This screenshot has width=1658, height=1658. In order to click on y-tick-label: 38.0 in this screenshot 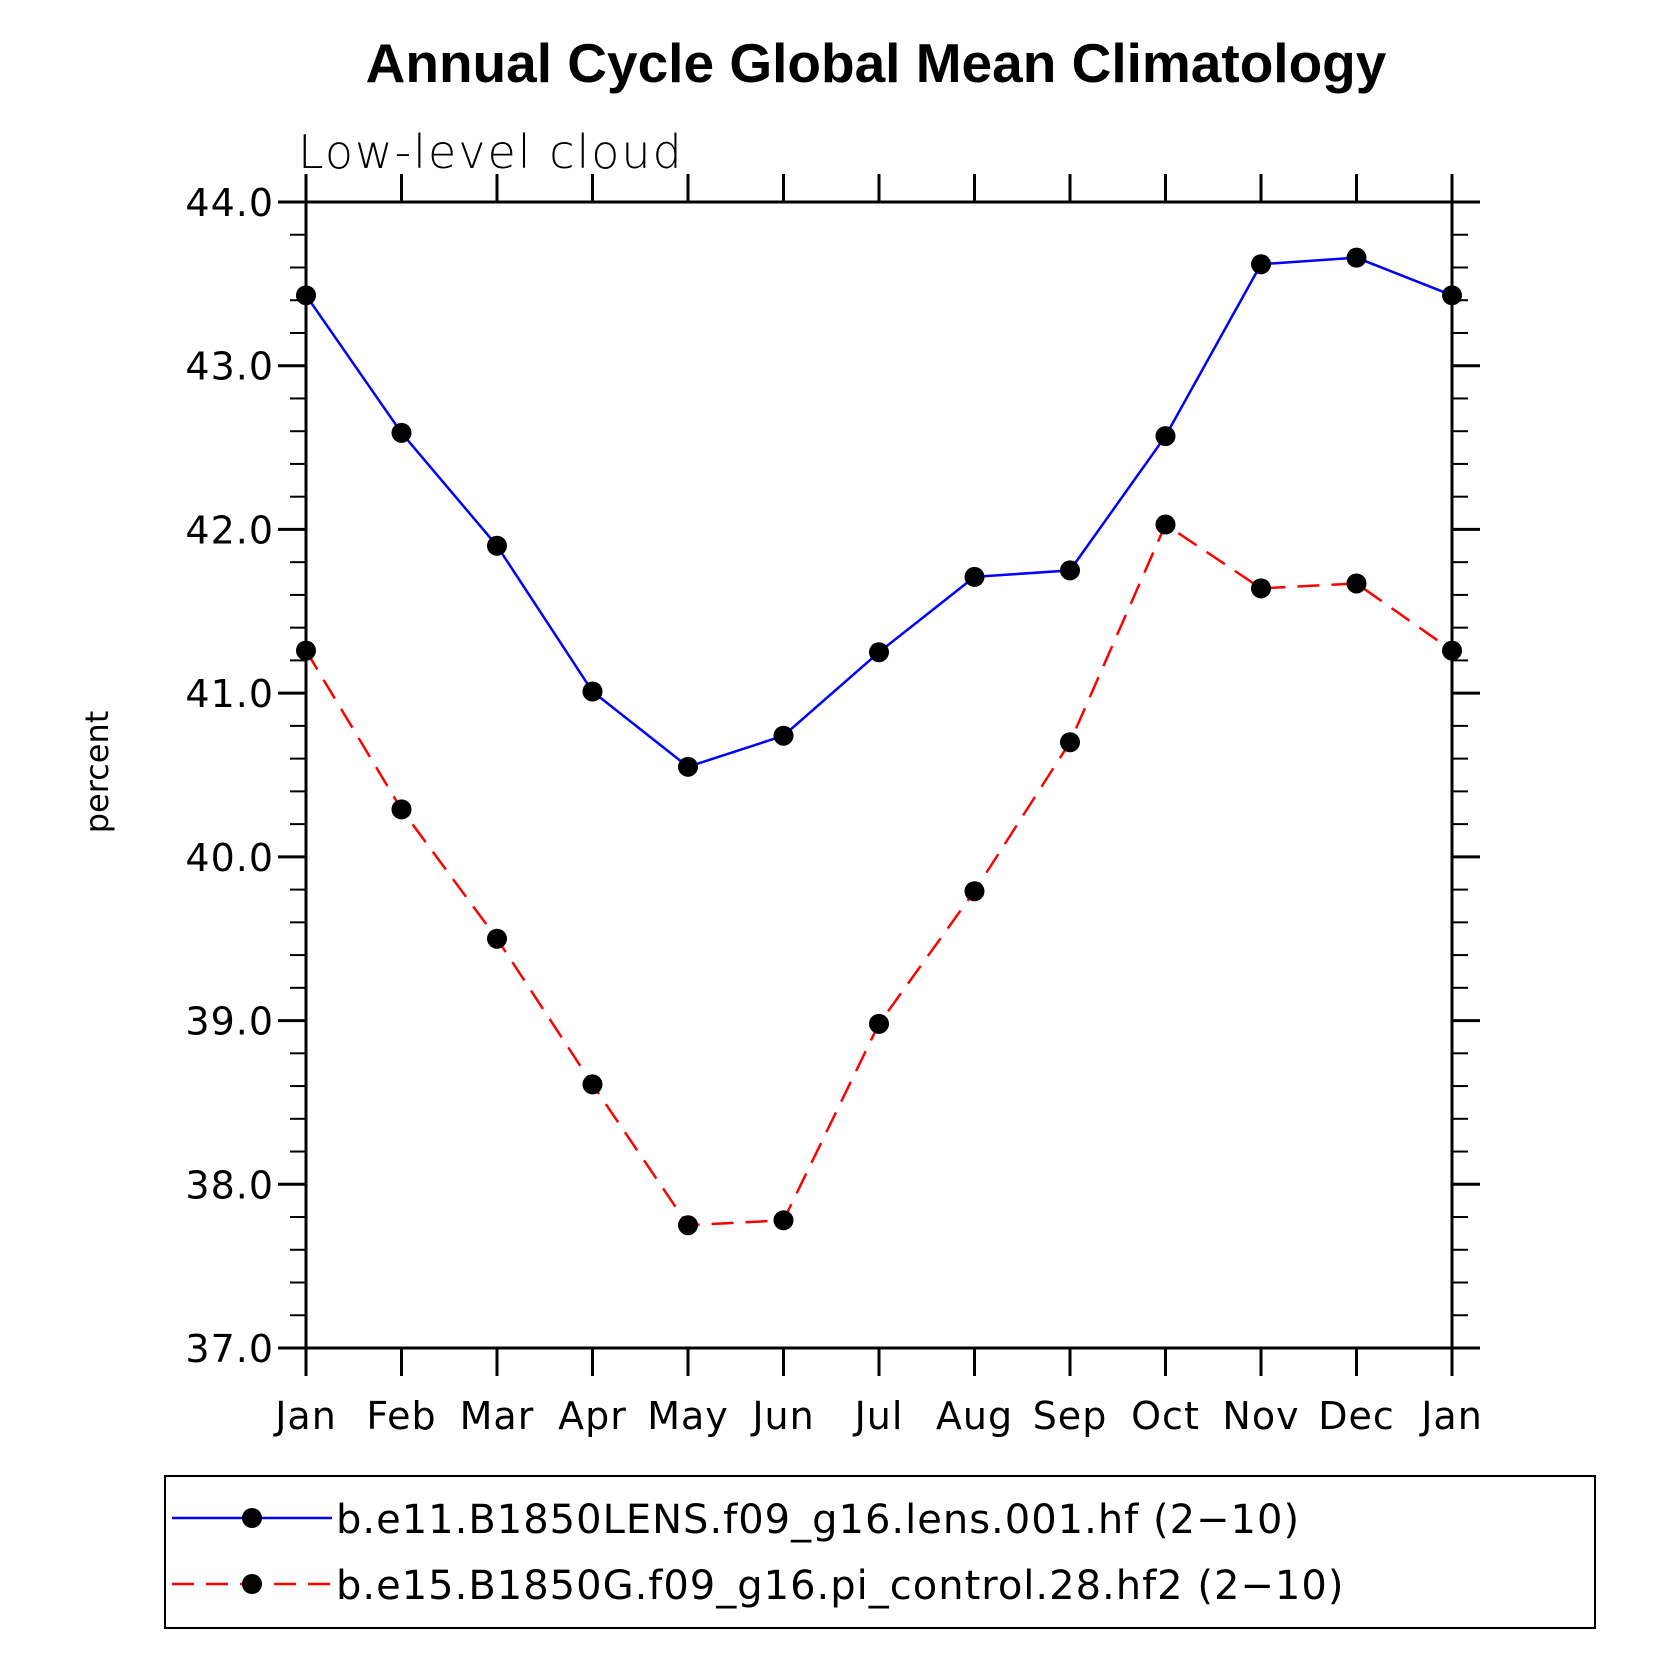, I will do `click(229, 1185)`.